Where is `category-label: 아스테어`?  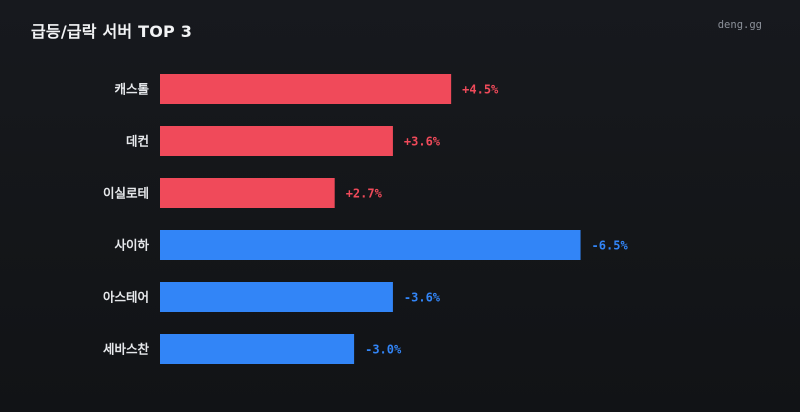 category-label: 아스테어 is located at coordinates (126, 297).